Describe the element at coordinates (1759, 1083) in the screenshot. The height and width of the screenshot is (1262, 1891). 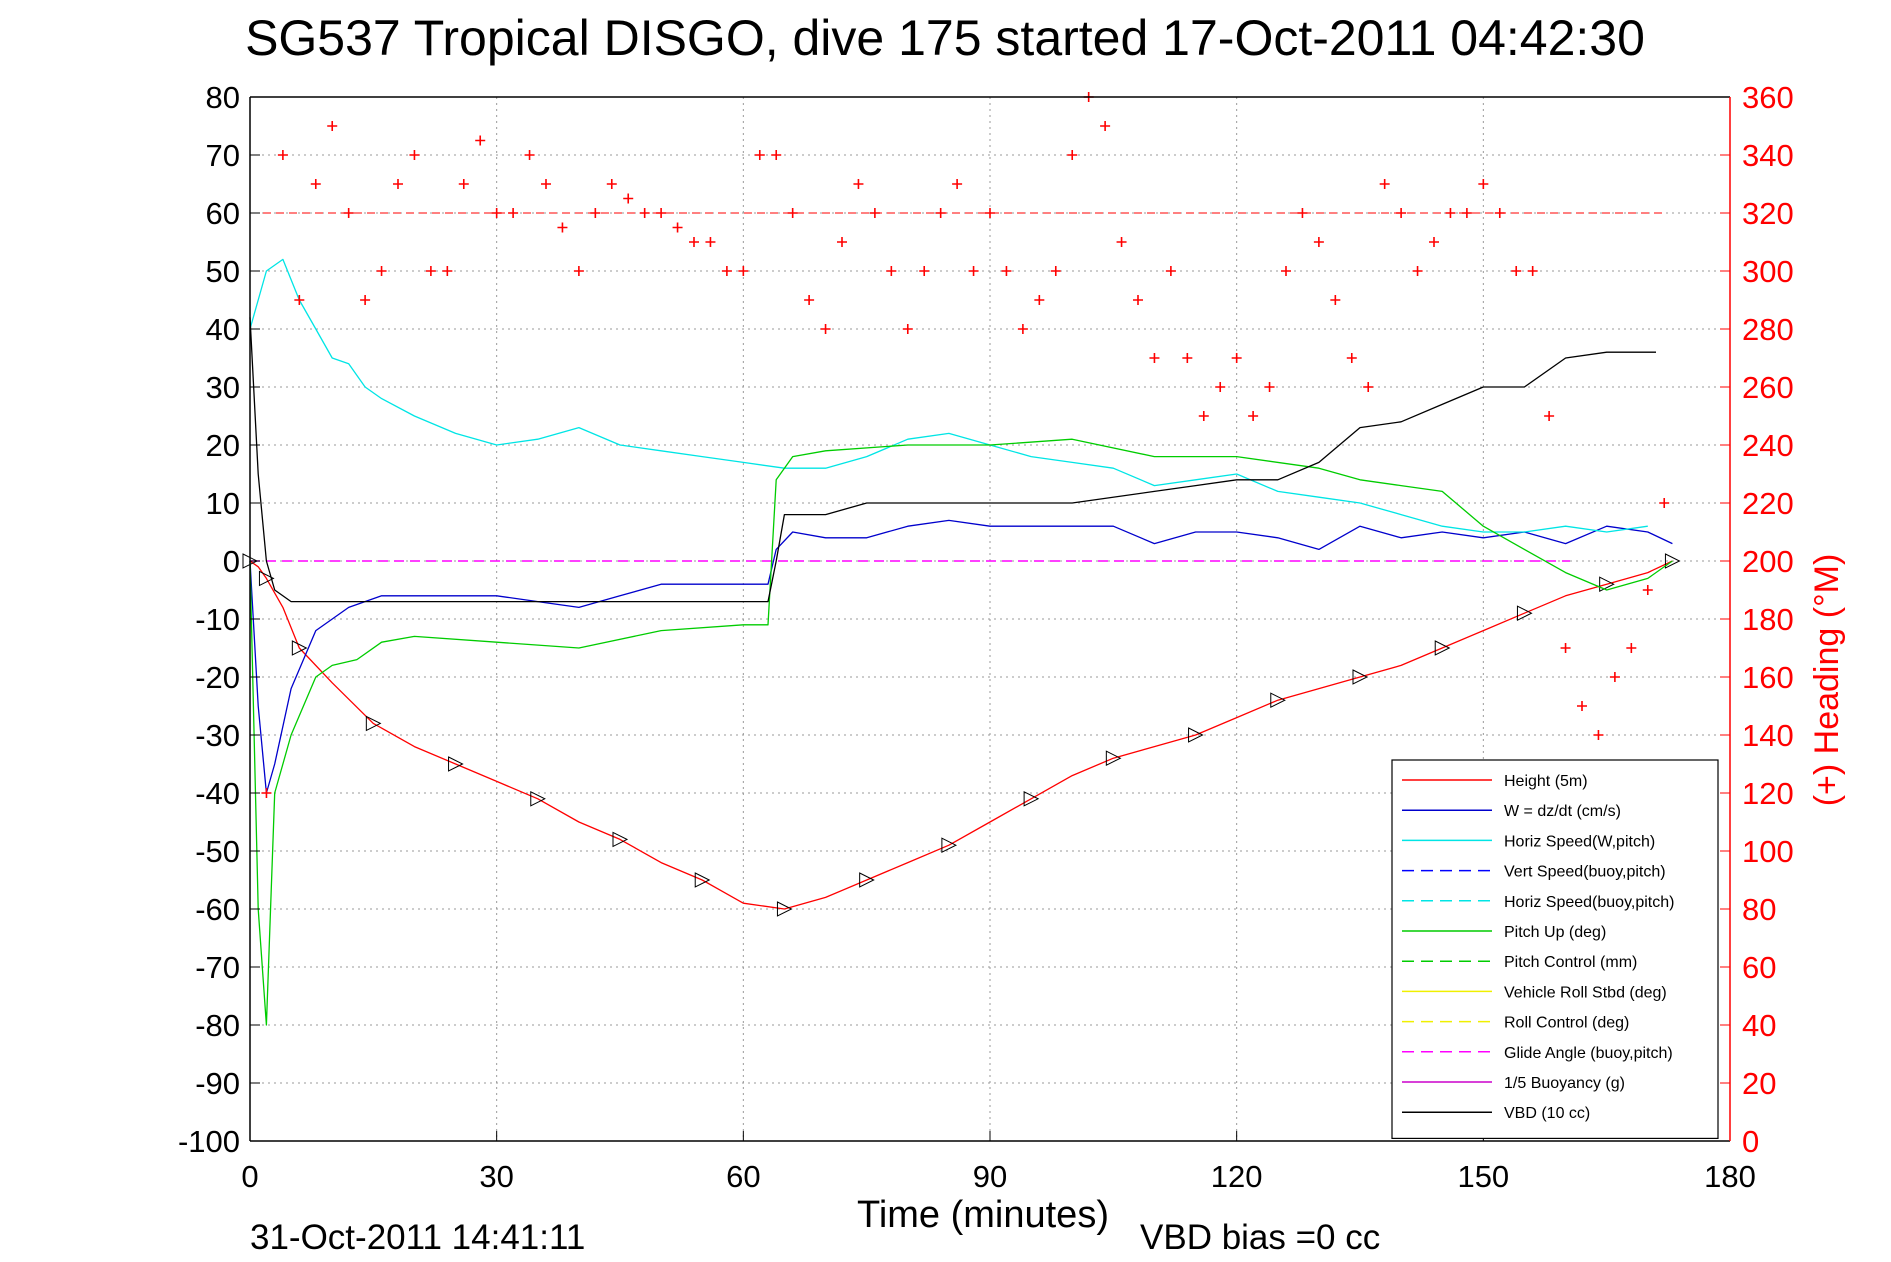
I see `right-tick-label: 20` at that location.